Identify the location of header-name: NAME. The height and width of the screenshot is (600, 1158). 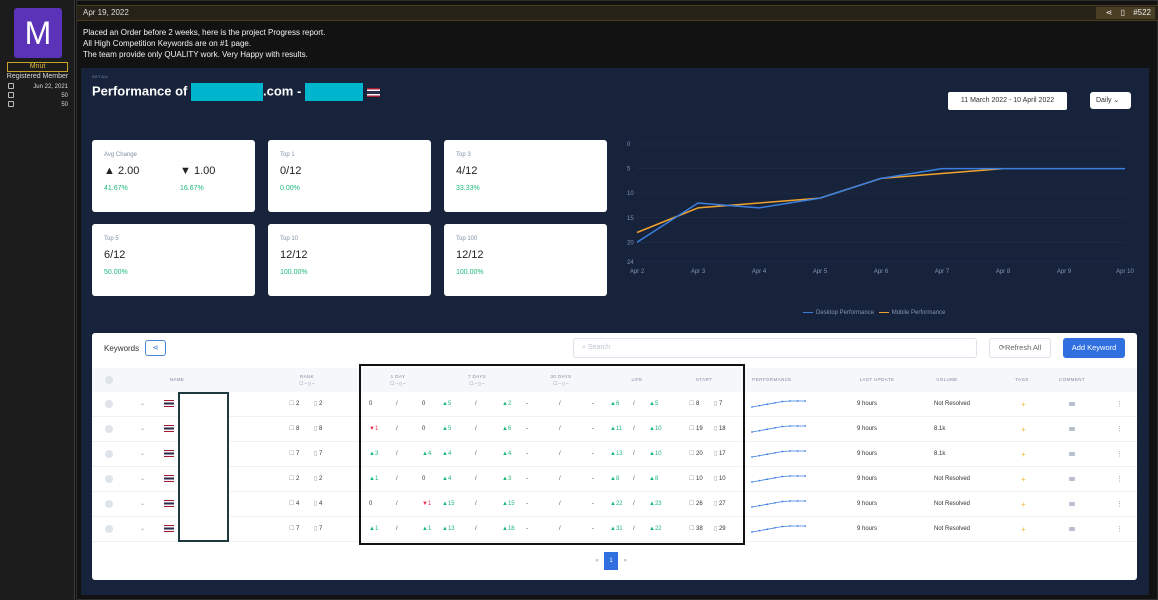
(177, 379).